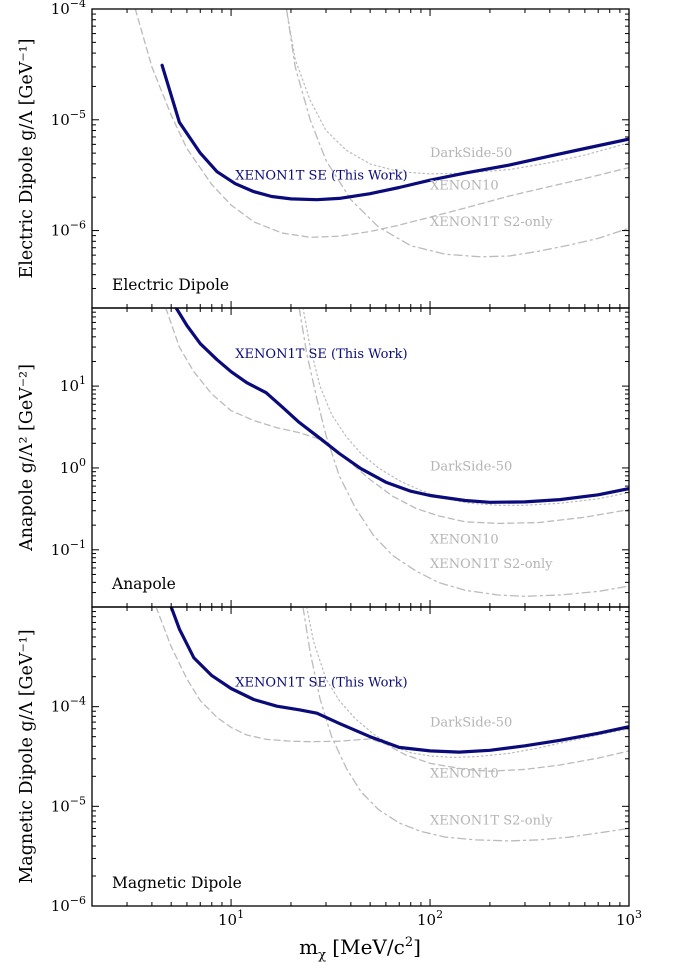 The image size is (678, 965). Describe the element at coordinates (27, 458) in the screenshot. I see `y-axis-label: Anapole g/Λ² [GeV⁻²]` at that location.